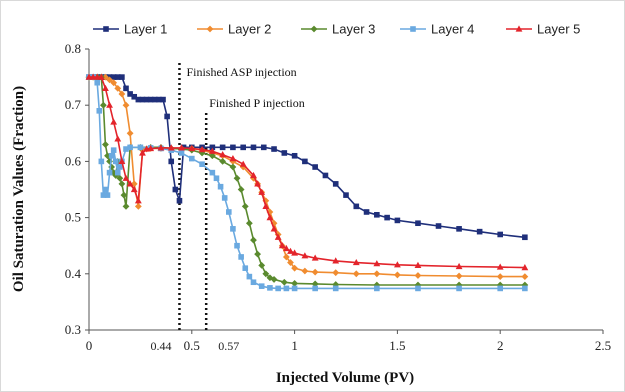 Image resolution: width=625 pixels, height=392 pixels. I want to click on legend-label: Layer 1, so click(145, 29).